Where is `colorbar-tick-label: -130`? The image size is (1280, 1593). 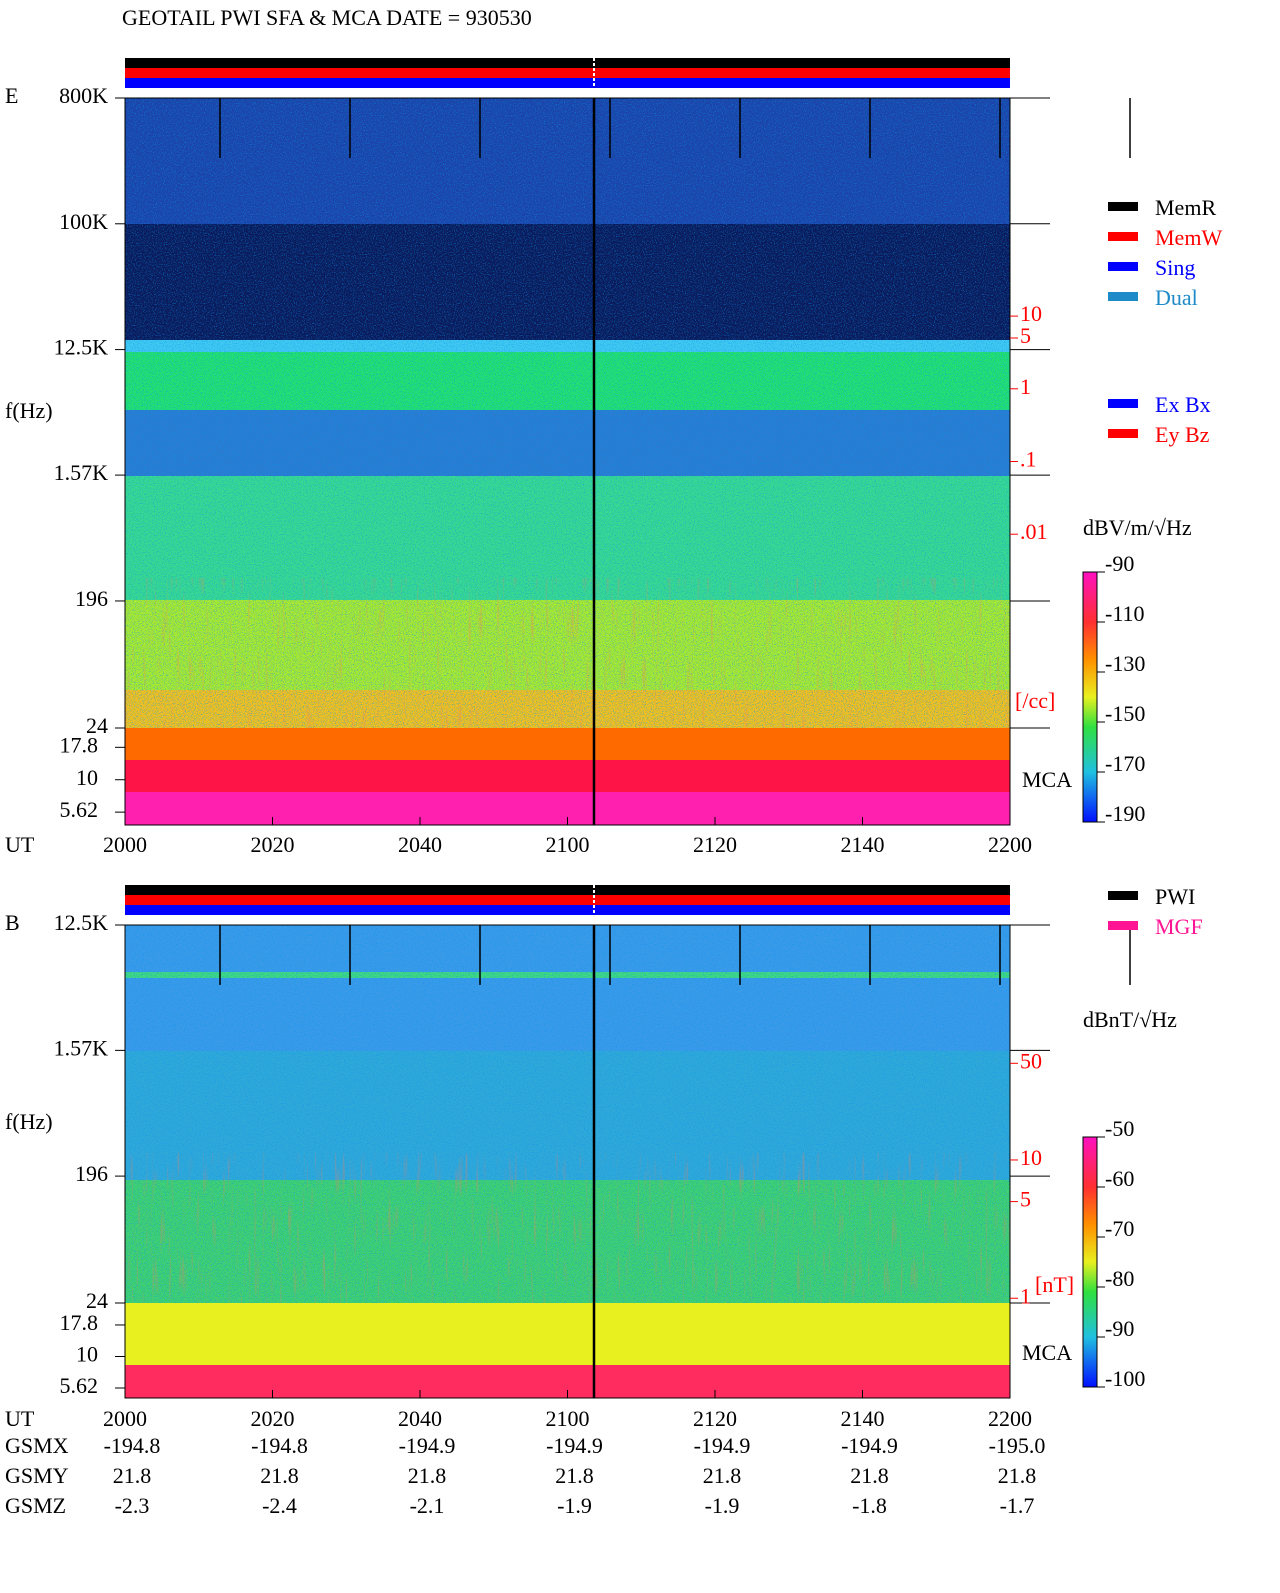 colorbar-tick-label: -130 is located at coordinates (1125, 663).